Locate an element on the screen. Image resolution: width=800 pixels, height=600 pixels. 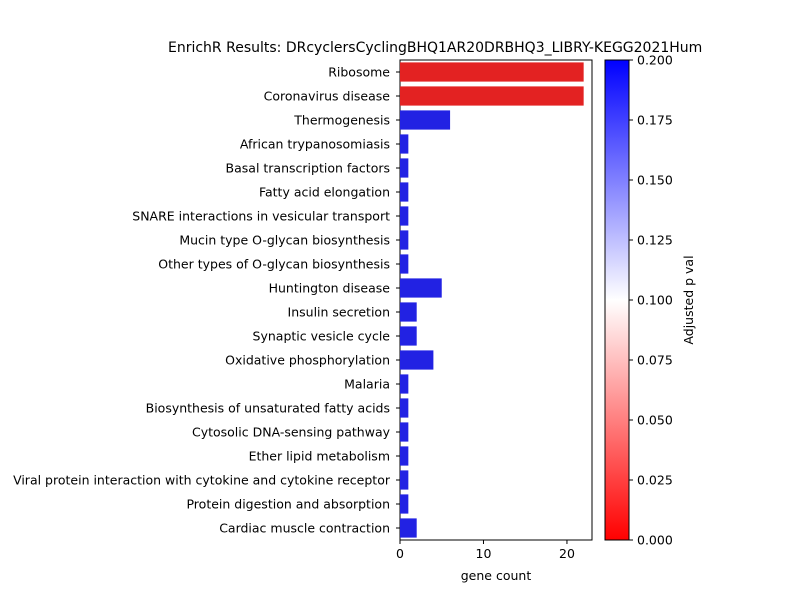
colorbar-tick-label: 0.150 is located at coordinates (655, 180).